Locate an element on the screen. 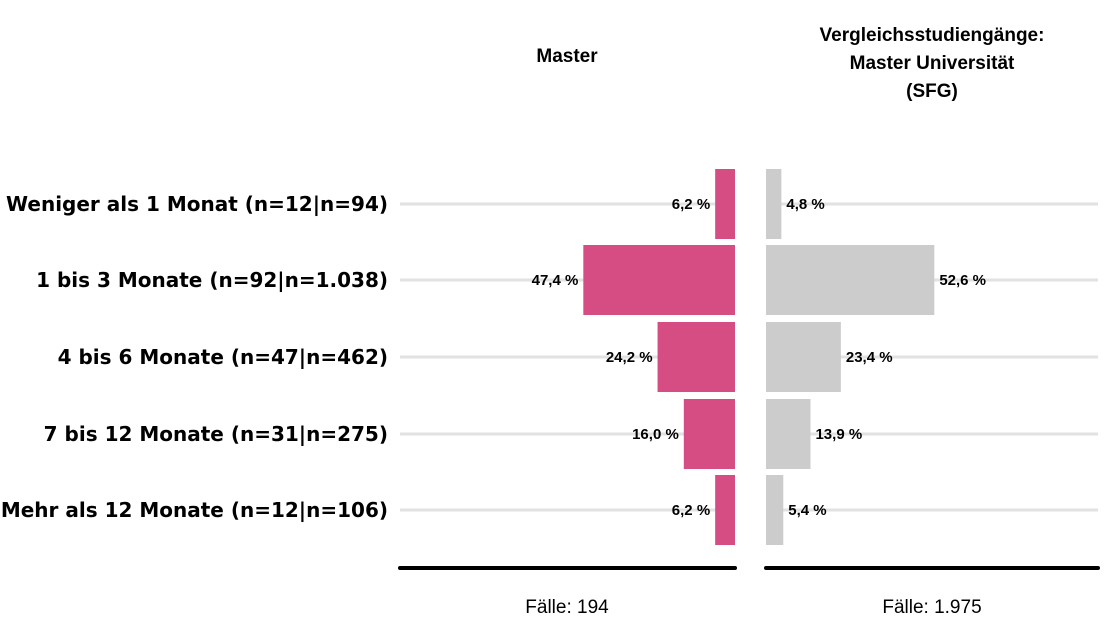  value-label-comparison: 23,4 % is located at coordinates (869, 357).